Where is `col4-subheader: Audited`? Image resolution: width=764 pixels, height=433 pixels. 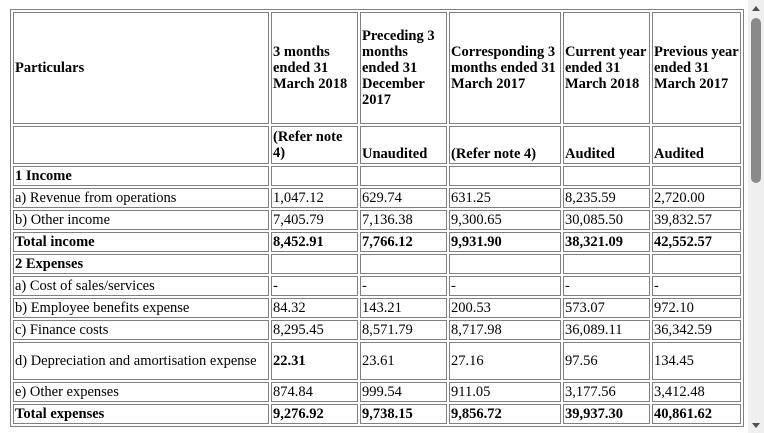 col4-subheader: Audited is located at coordinates (606, 145).